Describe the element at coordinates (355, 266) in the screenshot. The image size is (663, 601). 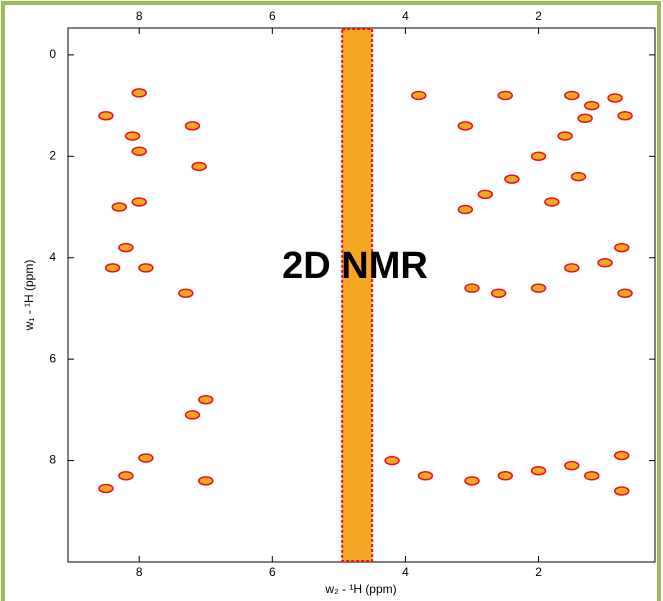
I see `annotation: 2D NMR` at that location.